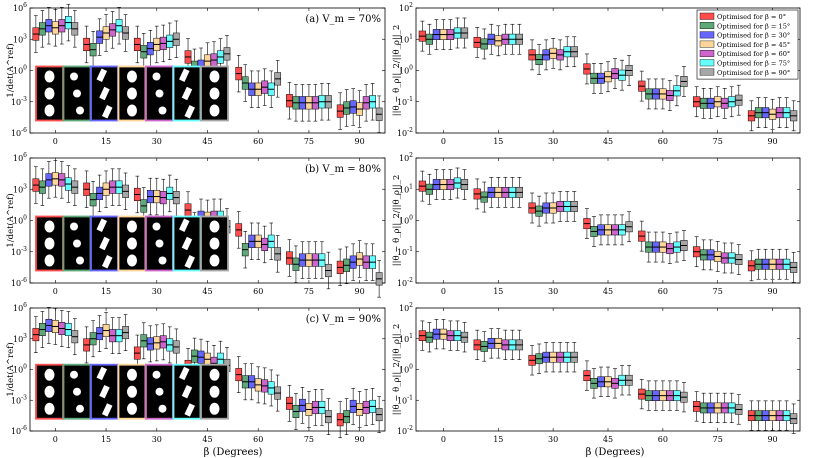 The width and height of the screenshot is (830, 458). What do you see at coordinates (753, 26) in the screenshot?
I see `legend-entry: Optimised for β = 15°` at bounding box center [753, 26].